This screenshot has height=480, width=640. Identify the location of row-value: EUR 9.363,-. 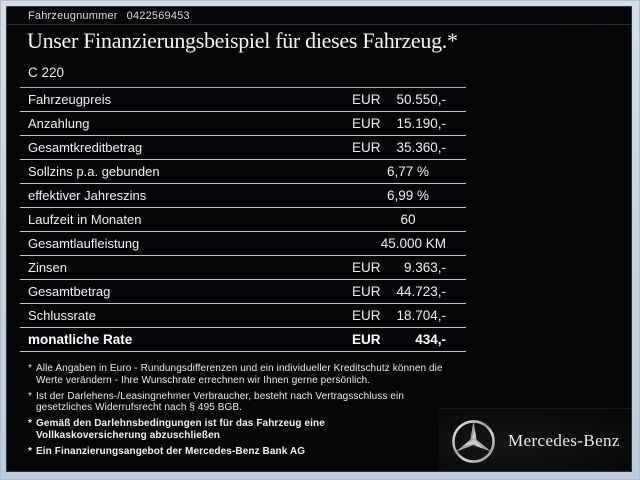
(399, 267).